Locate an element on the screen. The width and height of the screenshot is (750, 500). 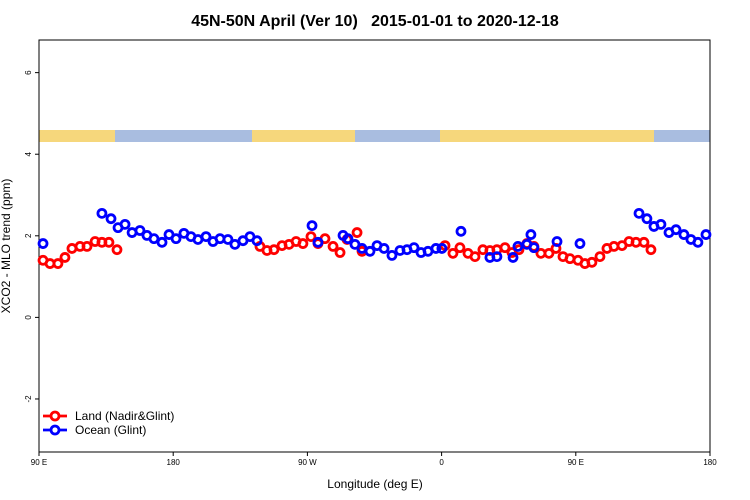
y-axis-label: XCO2 - MLO trend (ppm) is located at coordinates (6, 246).